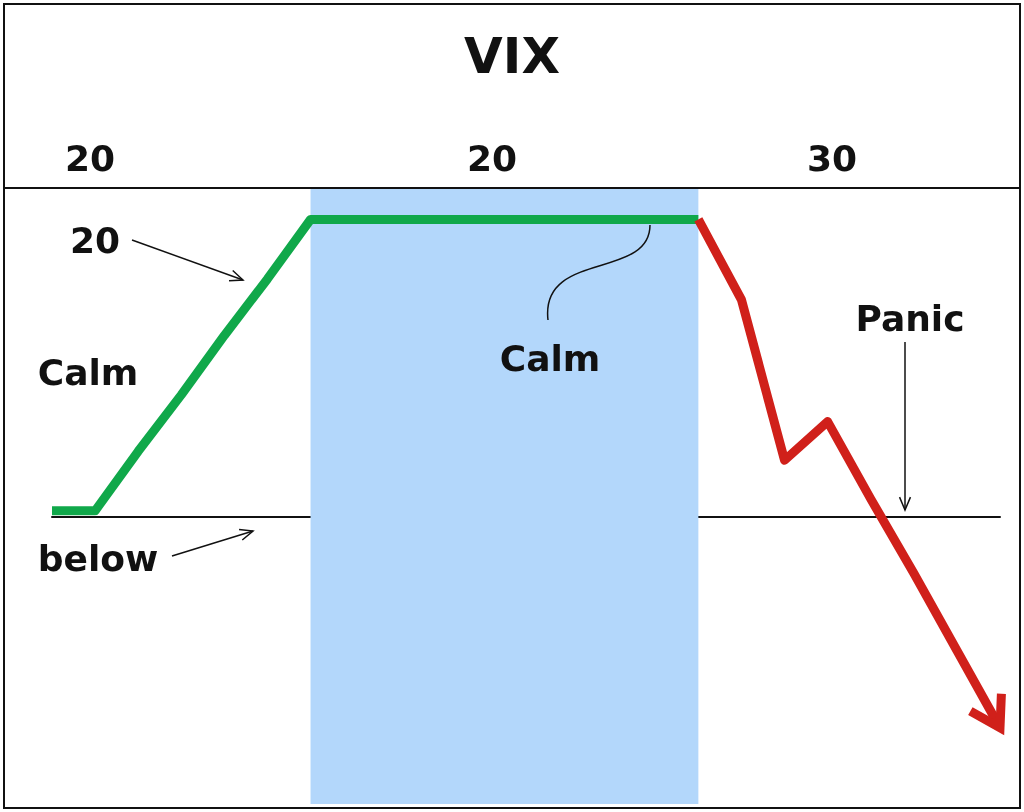  What do you see at coordinates (95, 240) in the screenshot?
I see `annotation: 20` at bounding box center [95, 240].